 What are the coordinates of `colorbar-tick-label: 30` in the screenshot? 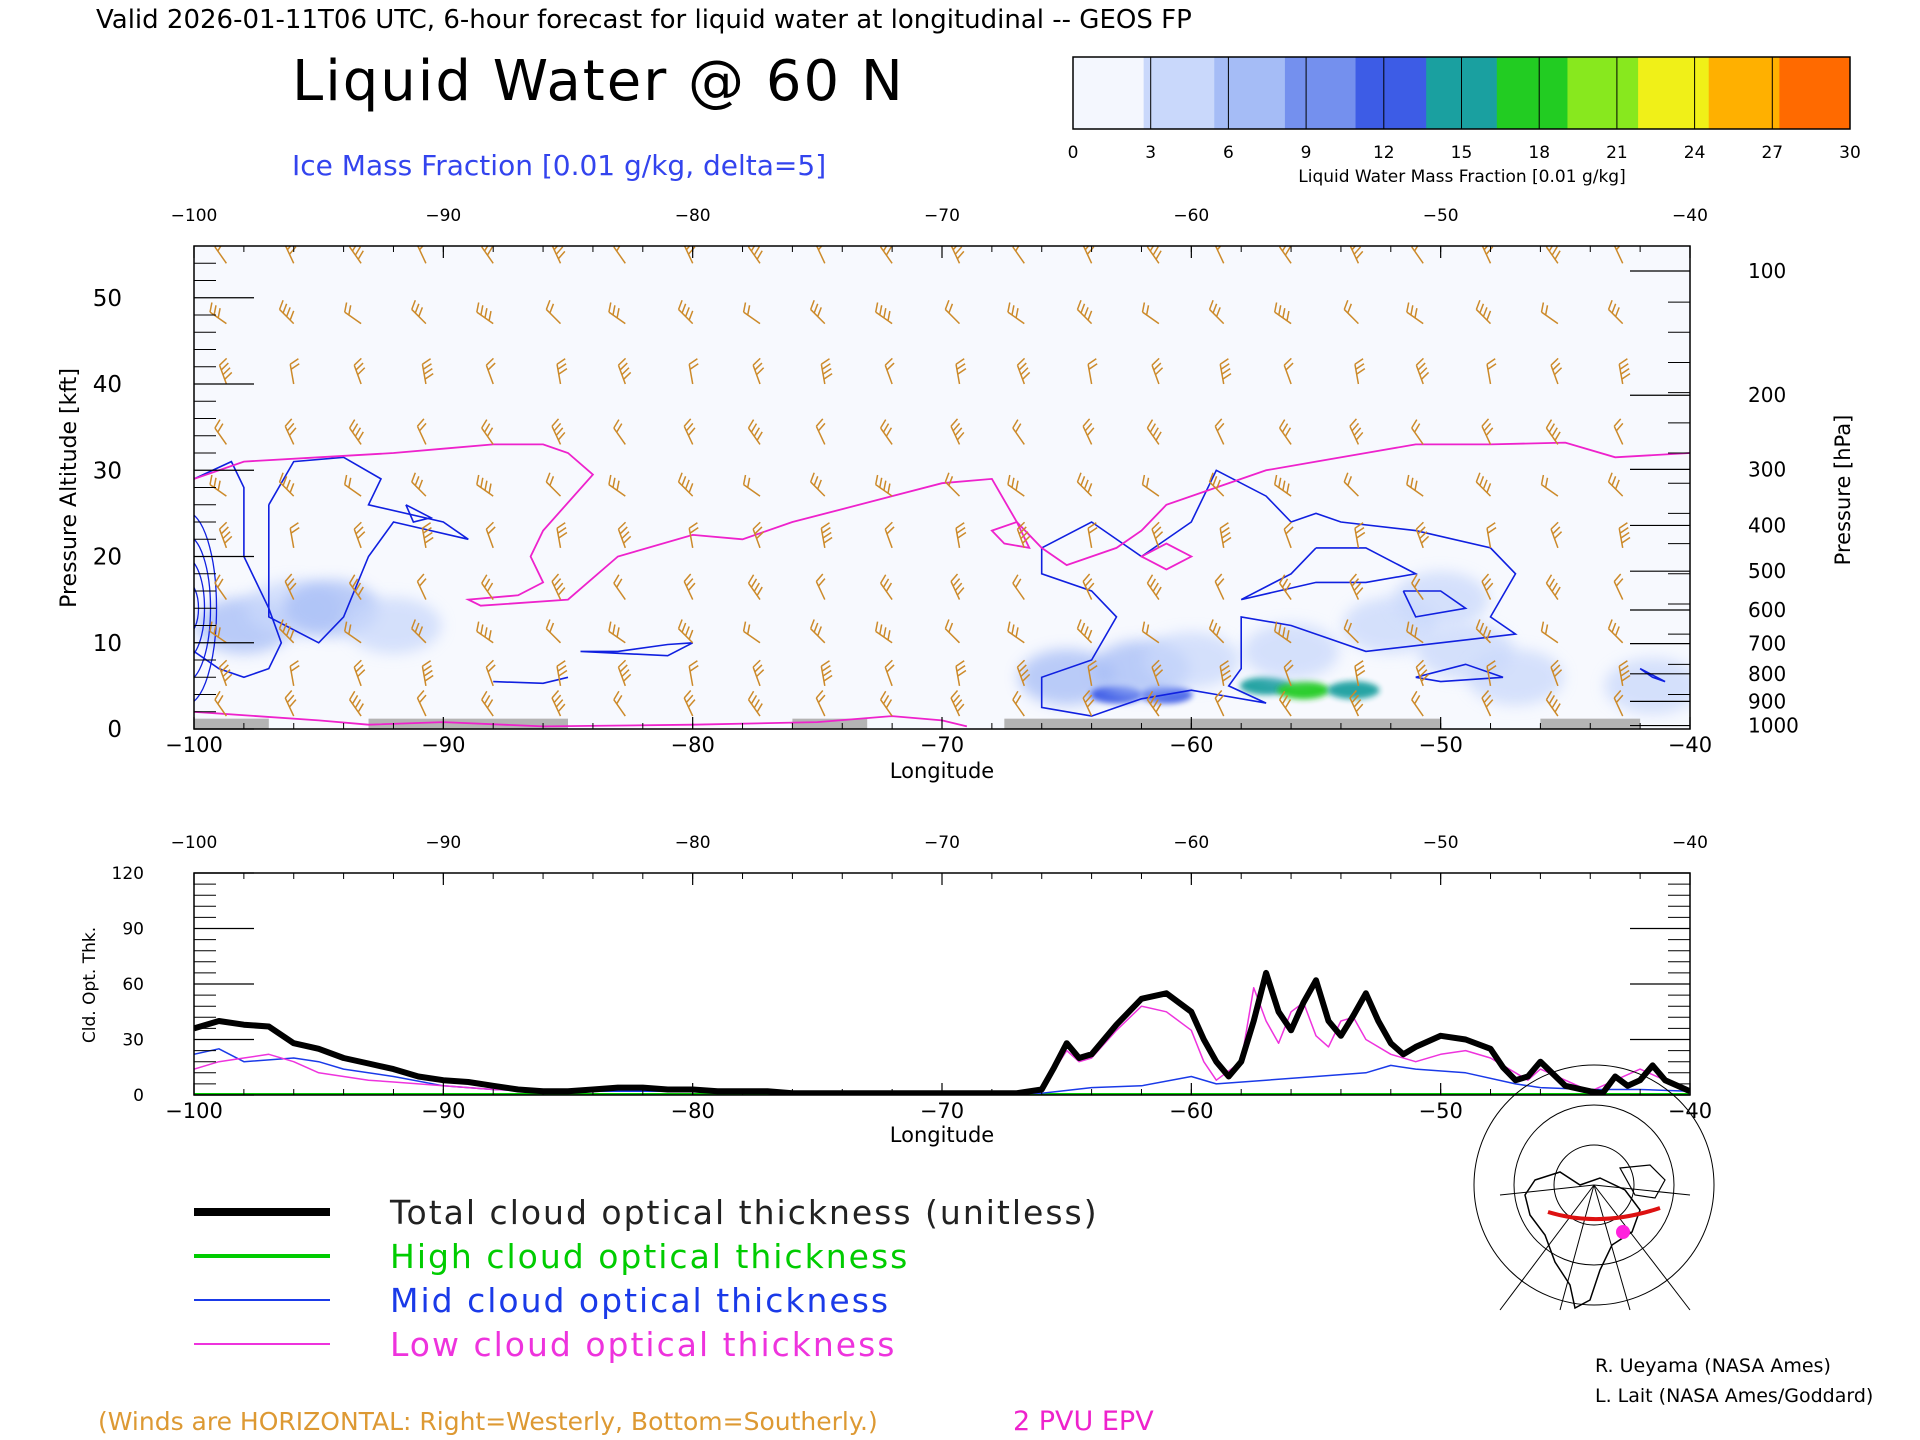 It's located at (1850, 153).